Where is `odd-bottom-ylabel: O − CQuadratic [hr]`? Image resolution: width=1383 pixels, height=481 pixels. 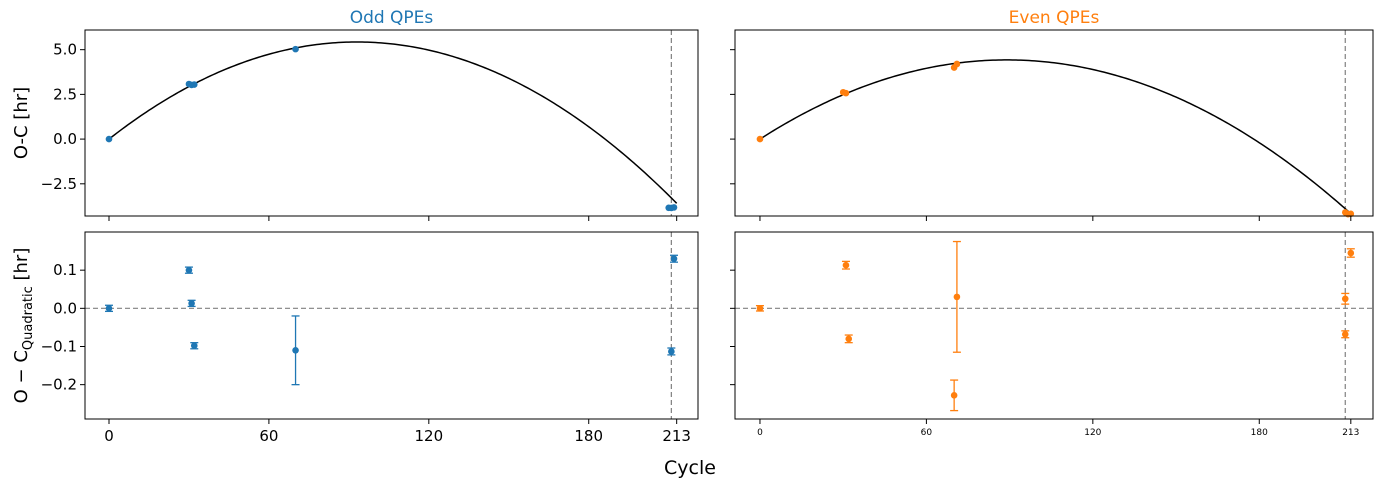
odd-bottom-ylabel: O − CQuadratic [hr] is located at coordinates (23, 326).